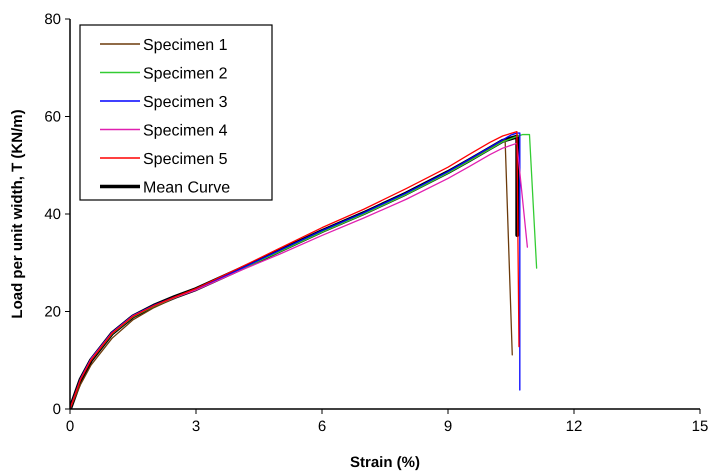 The width and height of the screenshot is (712, 475). I want to click on y-tick-label: 20, so click(52, 312).